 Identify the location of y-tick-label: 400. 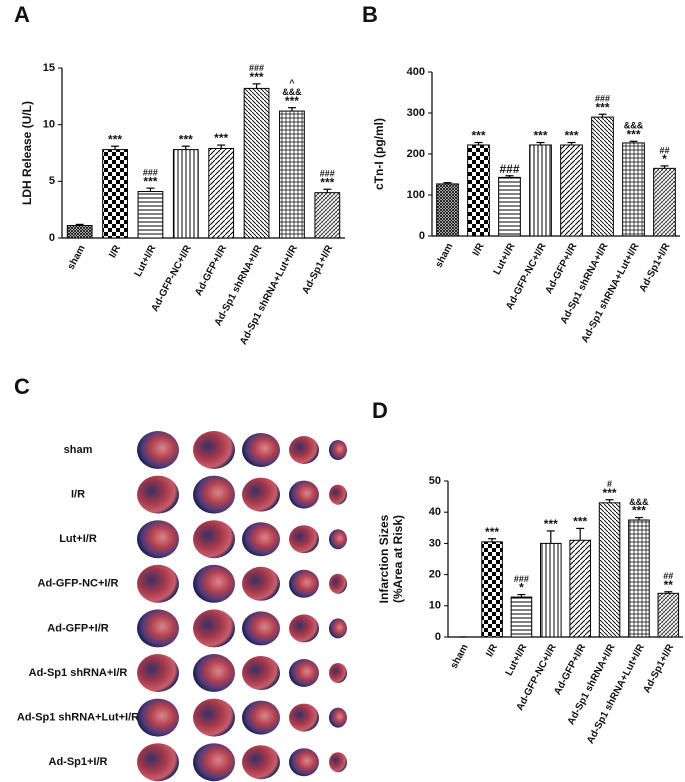
(416, 72).